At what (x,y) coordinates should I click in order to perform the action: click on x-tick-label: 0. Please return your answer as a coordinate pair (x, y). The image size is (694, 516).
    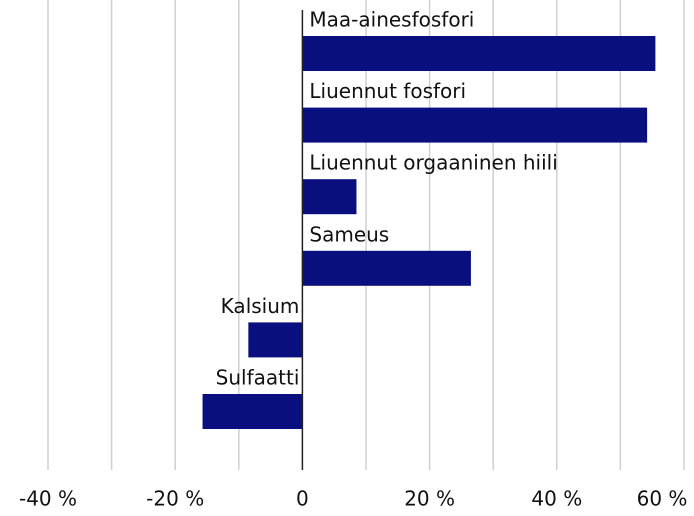
    Looking at the image, I should click on (302, 499).